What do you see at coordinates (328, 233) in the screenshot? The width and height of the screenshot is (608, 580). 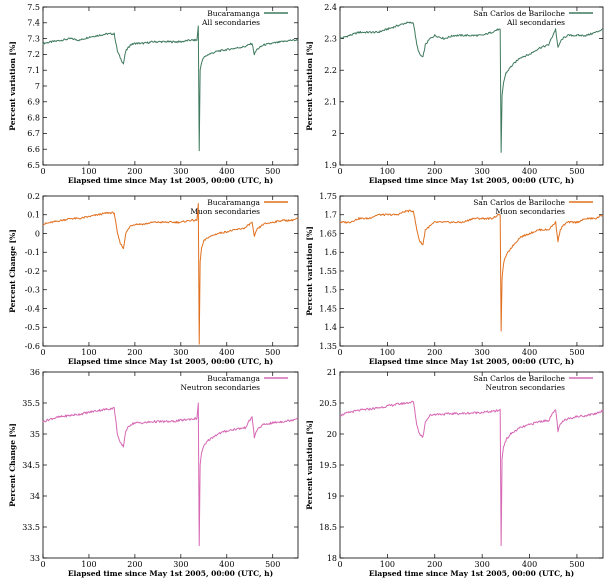 I see `y-tick-label: 1.65` at bounding box center [328, 233].